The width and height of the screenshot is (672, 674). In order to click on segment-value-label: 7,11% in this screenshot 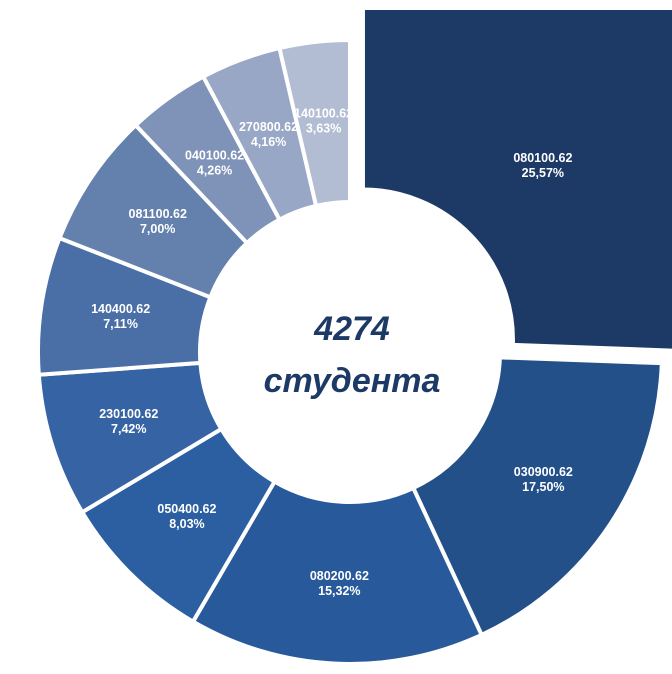, I will do `click(120, 324)`.